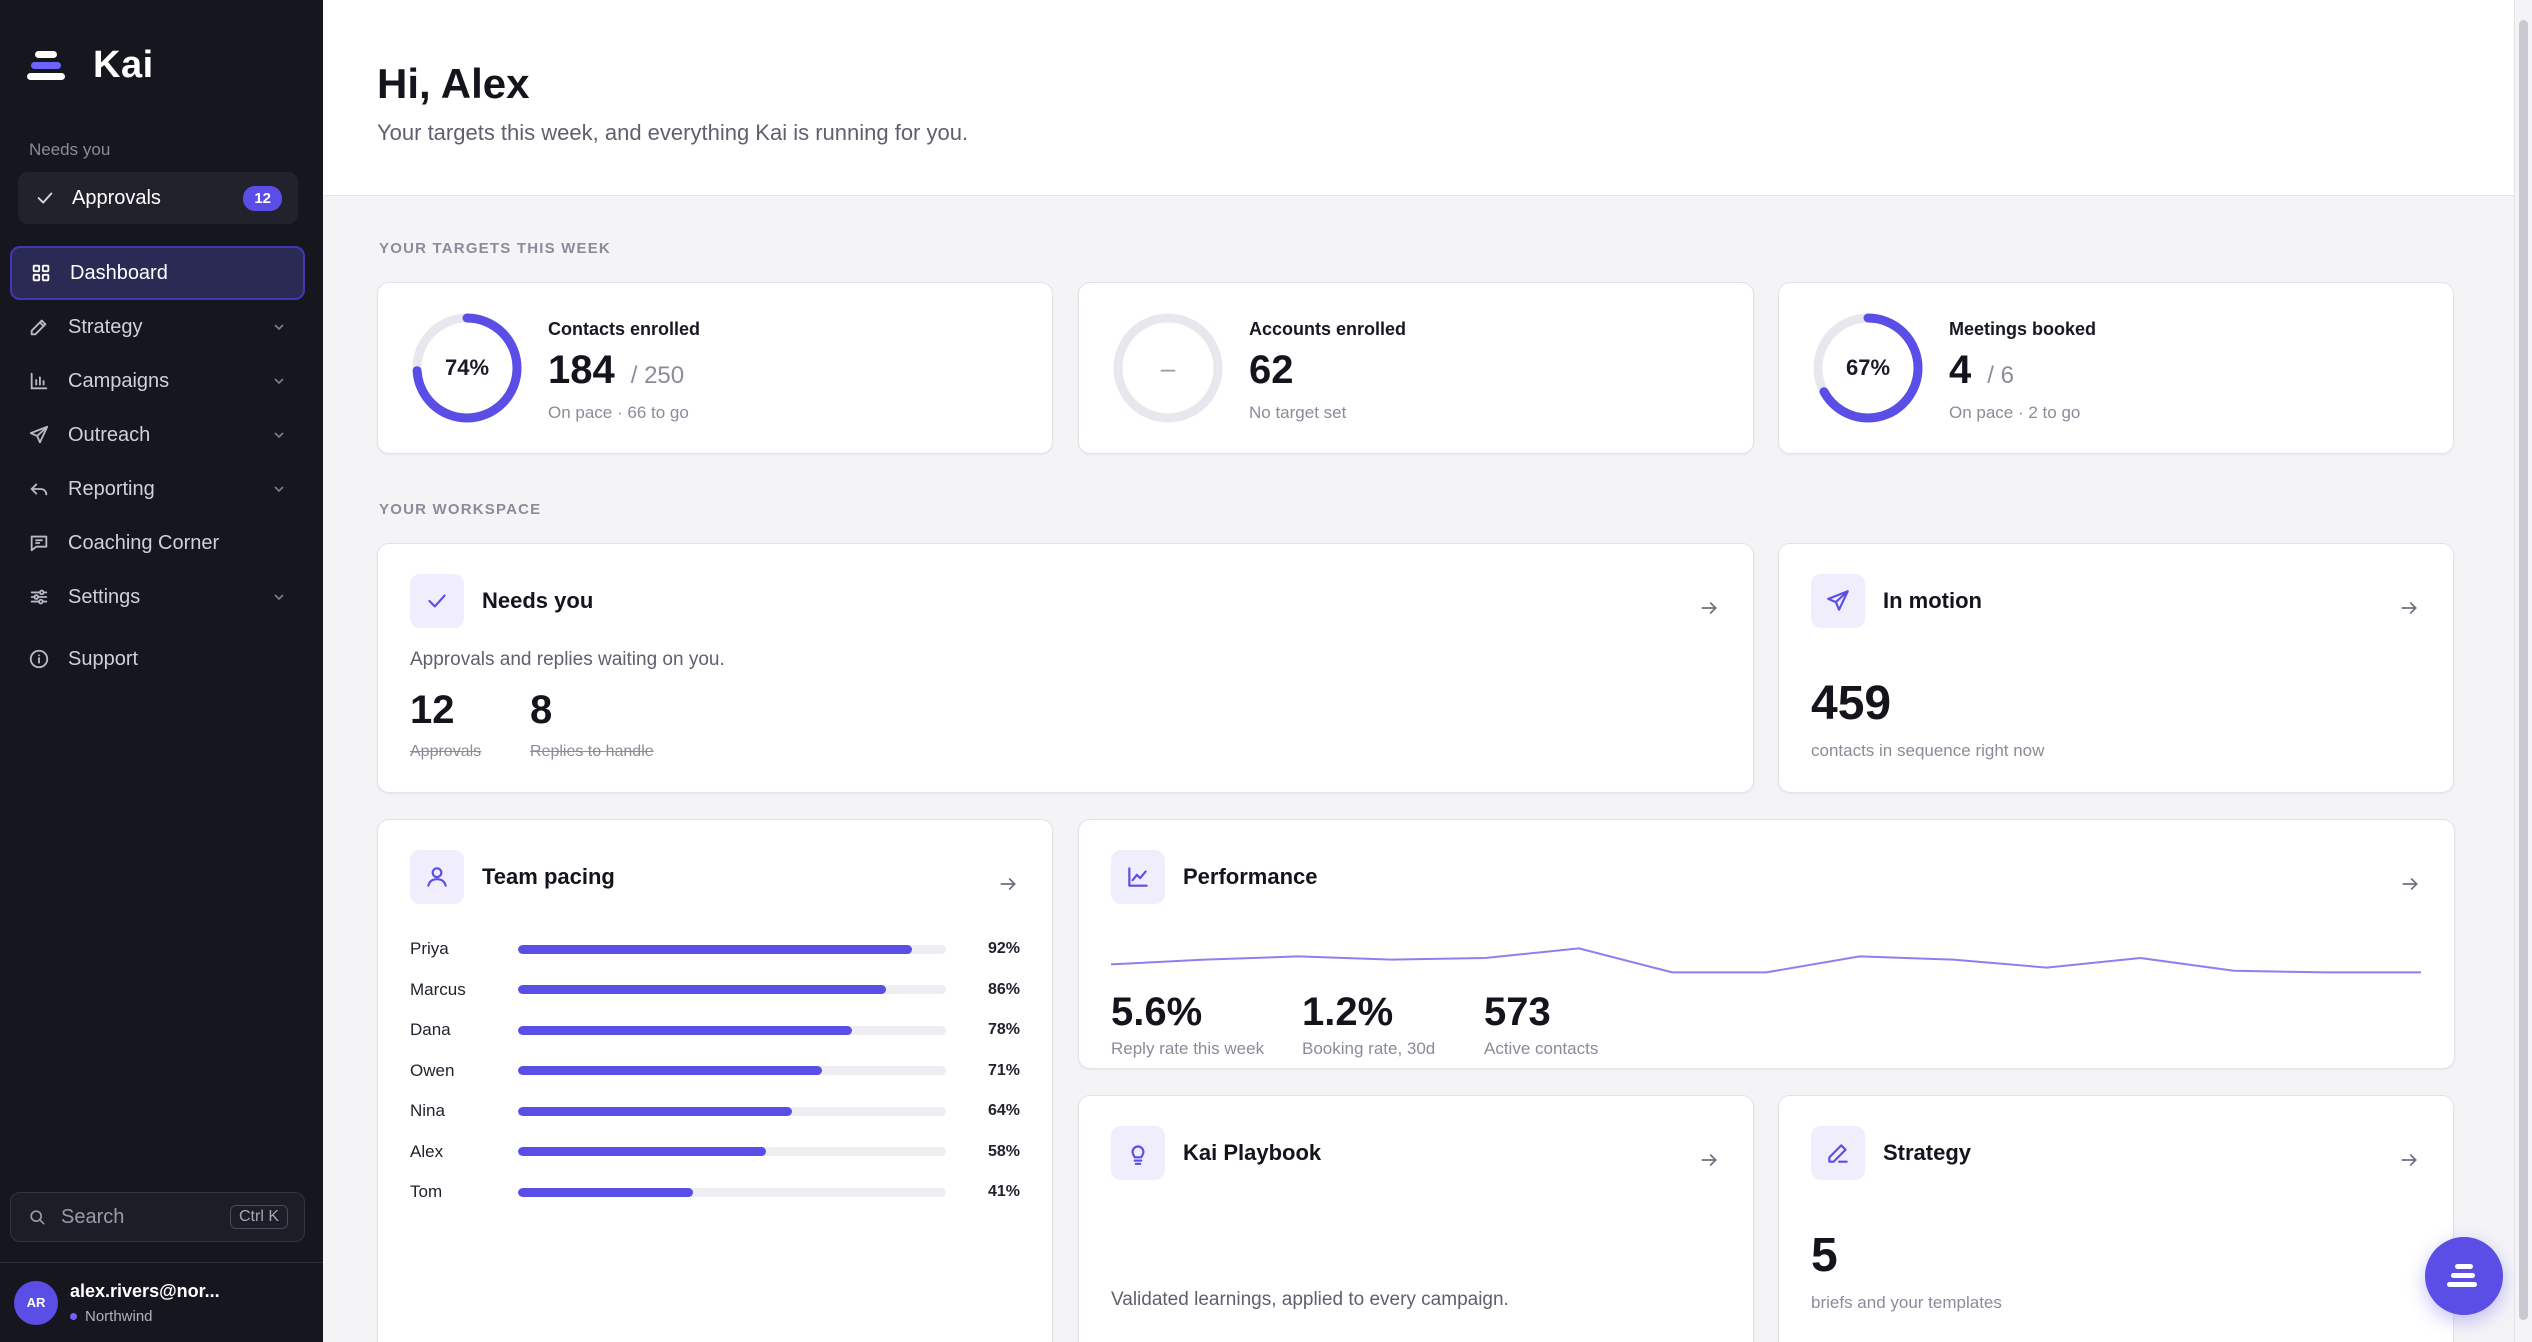 The image size is (2532, 1342). Describe the element at coordinates (624, 329) in the screenshot. I see `target-title: Contacts enrolled` at that location.